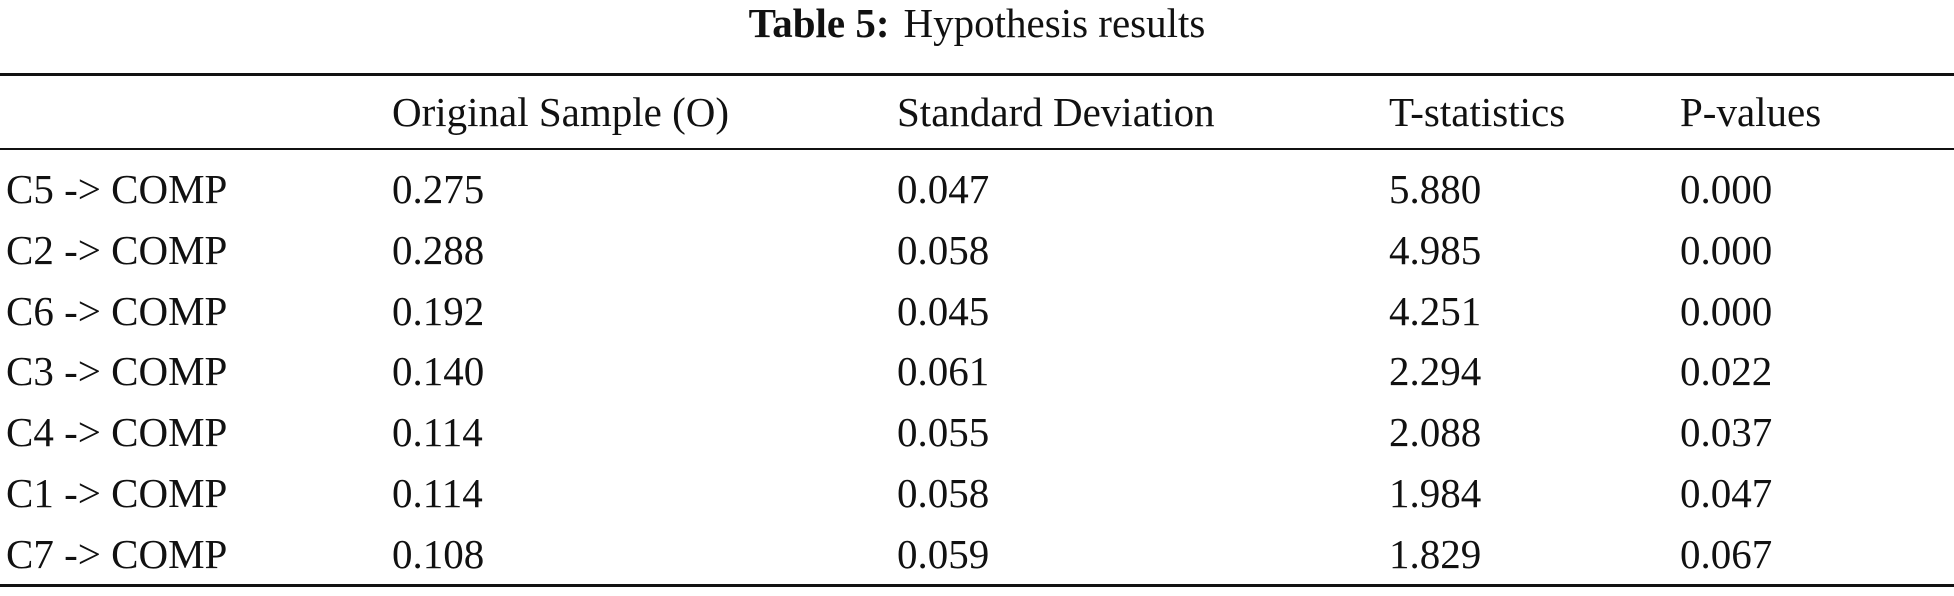 This screenshot has height=596, width=1954. I want to click on caption-title: Hypothesis results, so click(1054, 23).